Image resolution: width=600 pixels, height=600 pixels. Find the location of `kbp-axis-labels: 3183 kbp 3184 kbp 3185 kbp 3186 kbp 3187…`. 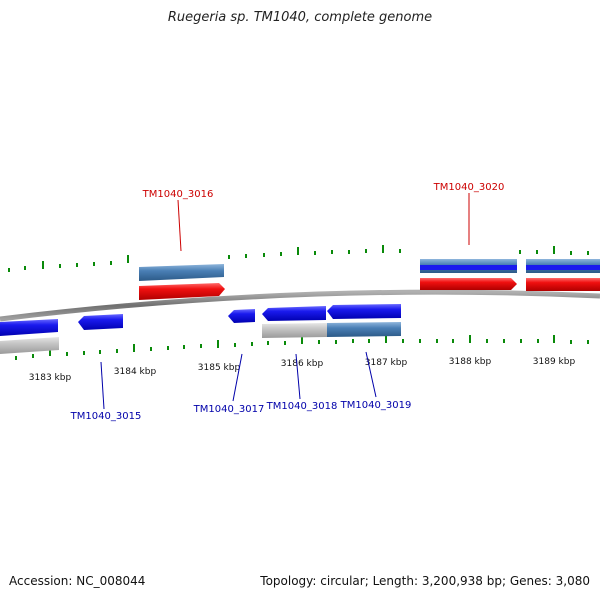

kbp-axis-labels: 3183 kbp 3184 kbp 3185 kbp 3186 kbp 3187… is located at coordinates (302, 370).